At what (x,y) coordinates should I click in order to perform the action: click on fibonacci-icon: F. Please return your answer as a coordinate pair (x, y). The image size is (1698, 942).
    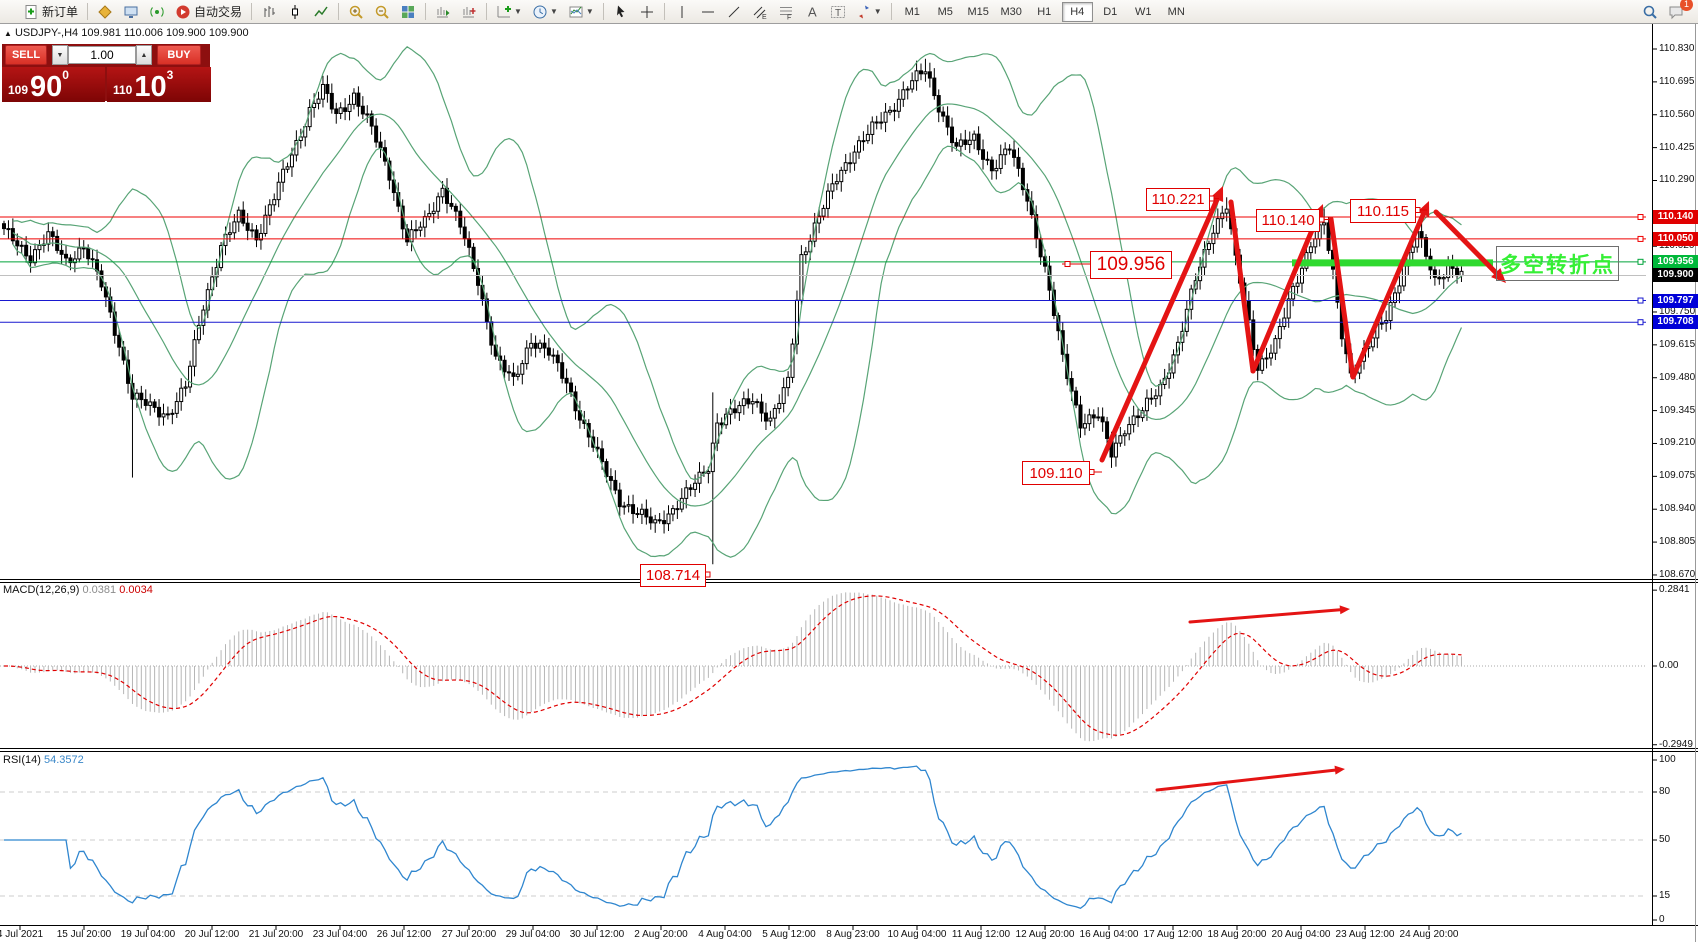
    Looking at the image, I should click on (786, 12).